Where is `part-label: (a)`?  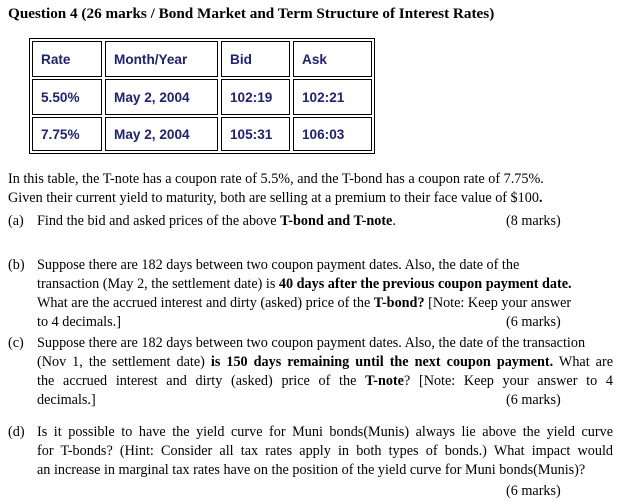 part-label: (a) is located at coordinates (16, 221).